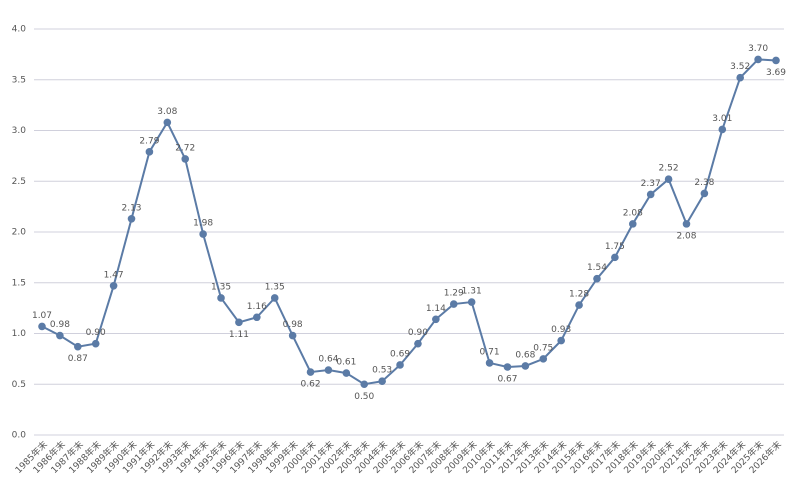  Describe the element at coordinates (185, 148) in the screenshot. I see `data-label: 2.72` at that location.